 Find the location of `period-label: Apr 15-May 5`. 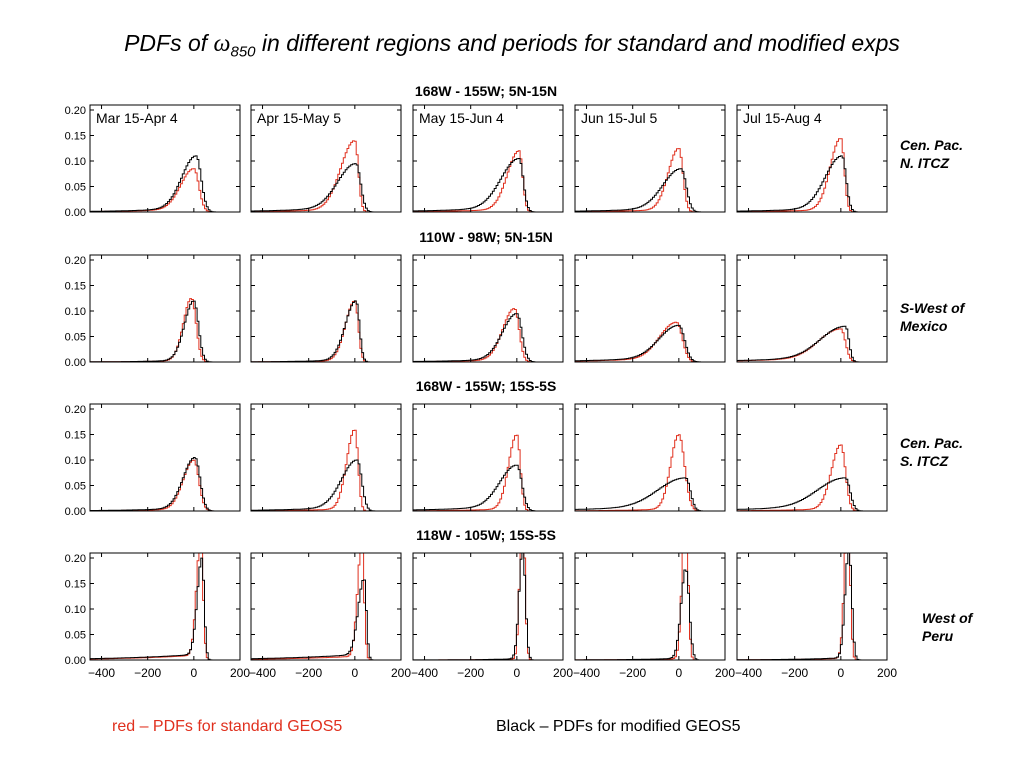

period-label: Apr 15-May 5 is located at coordinates (299, 118).